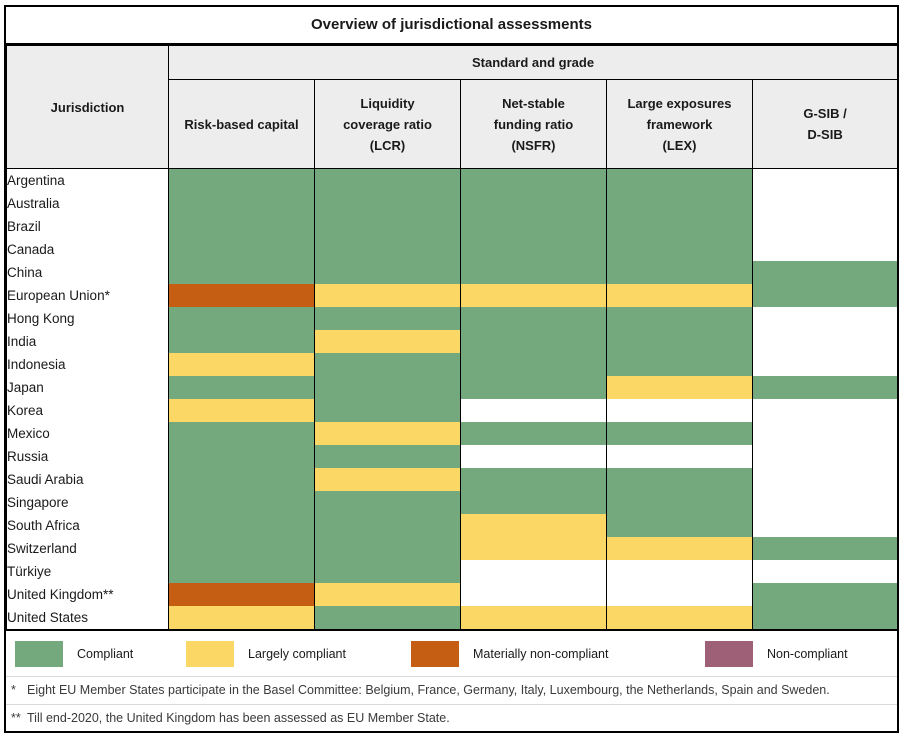 The image size is (904, 738). I want to click on column-header-lex: Large exposures framework (LEX), so click(679, 124).